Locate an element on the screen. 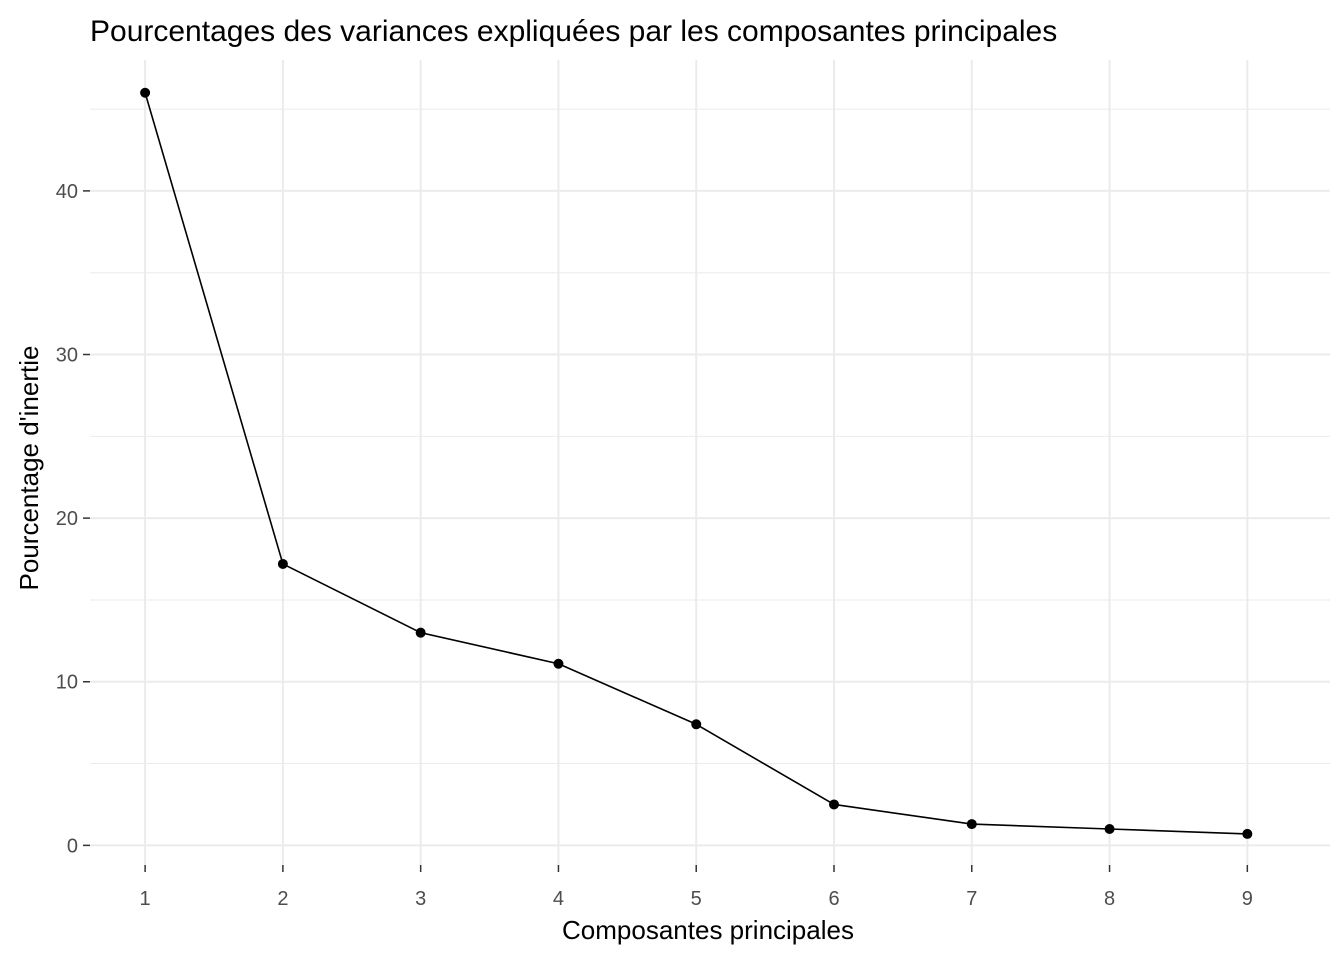 This screenshot has height=960, width=1344. y-tick-label: 30 is located at coordinates (67, 356).